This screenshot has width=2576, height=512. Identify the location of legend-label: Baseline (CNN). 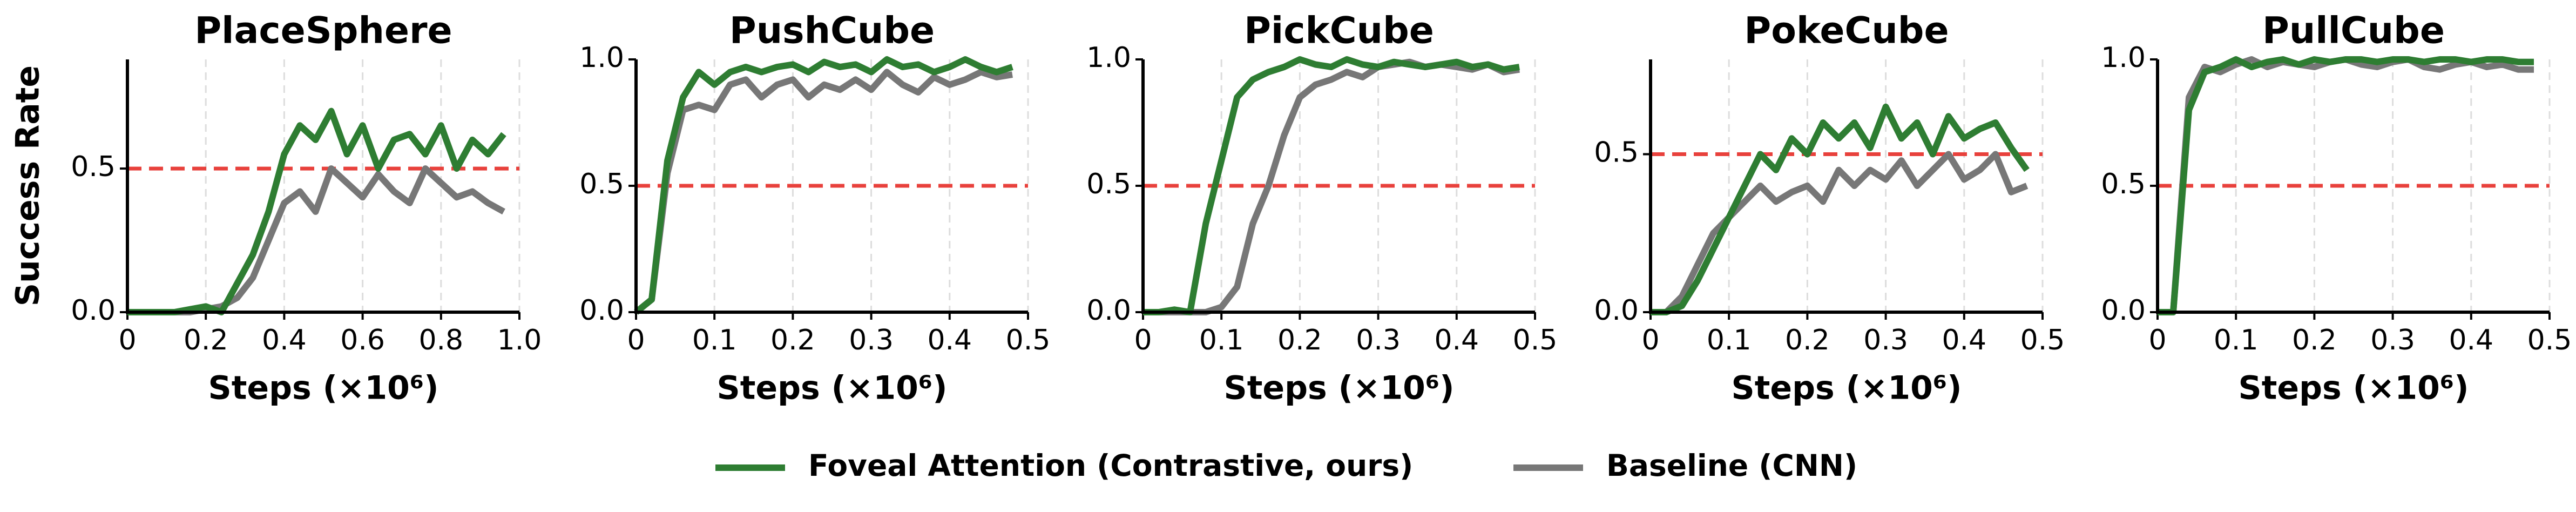
(1732, 465).